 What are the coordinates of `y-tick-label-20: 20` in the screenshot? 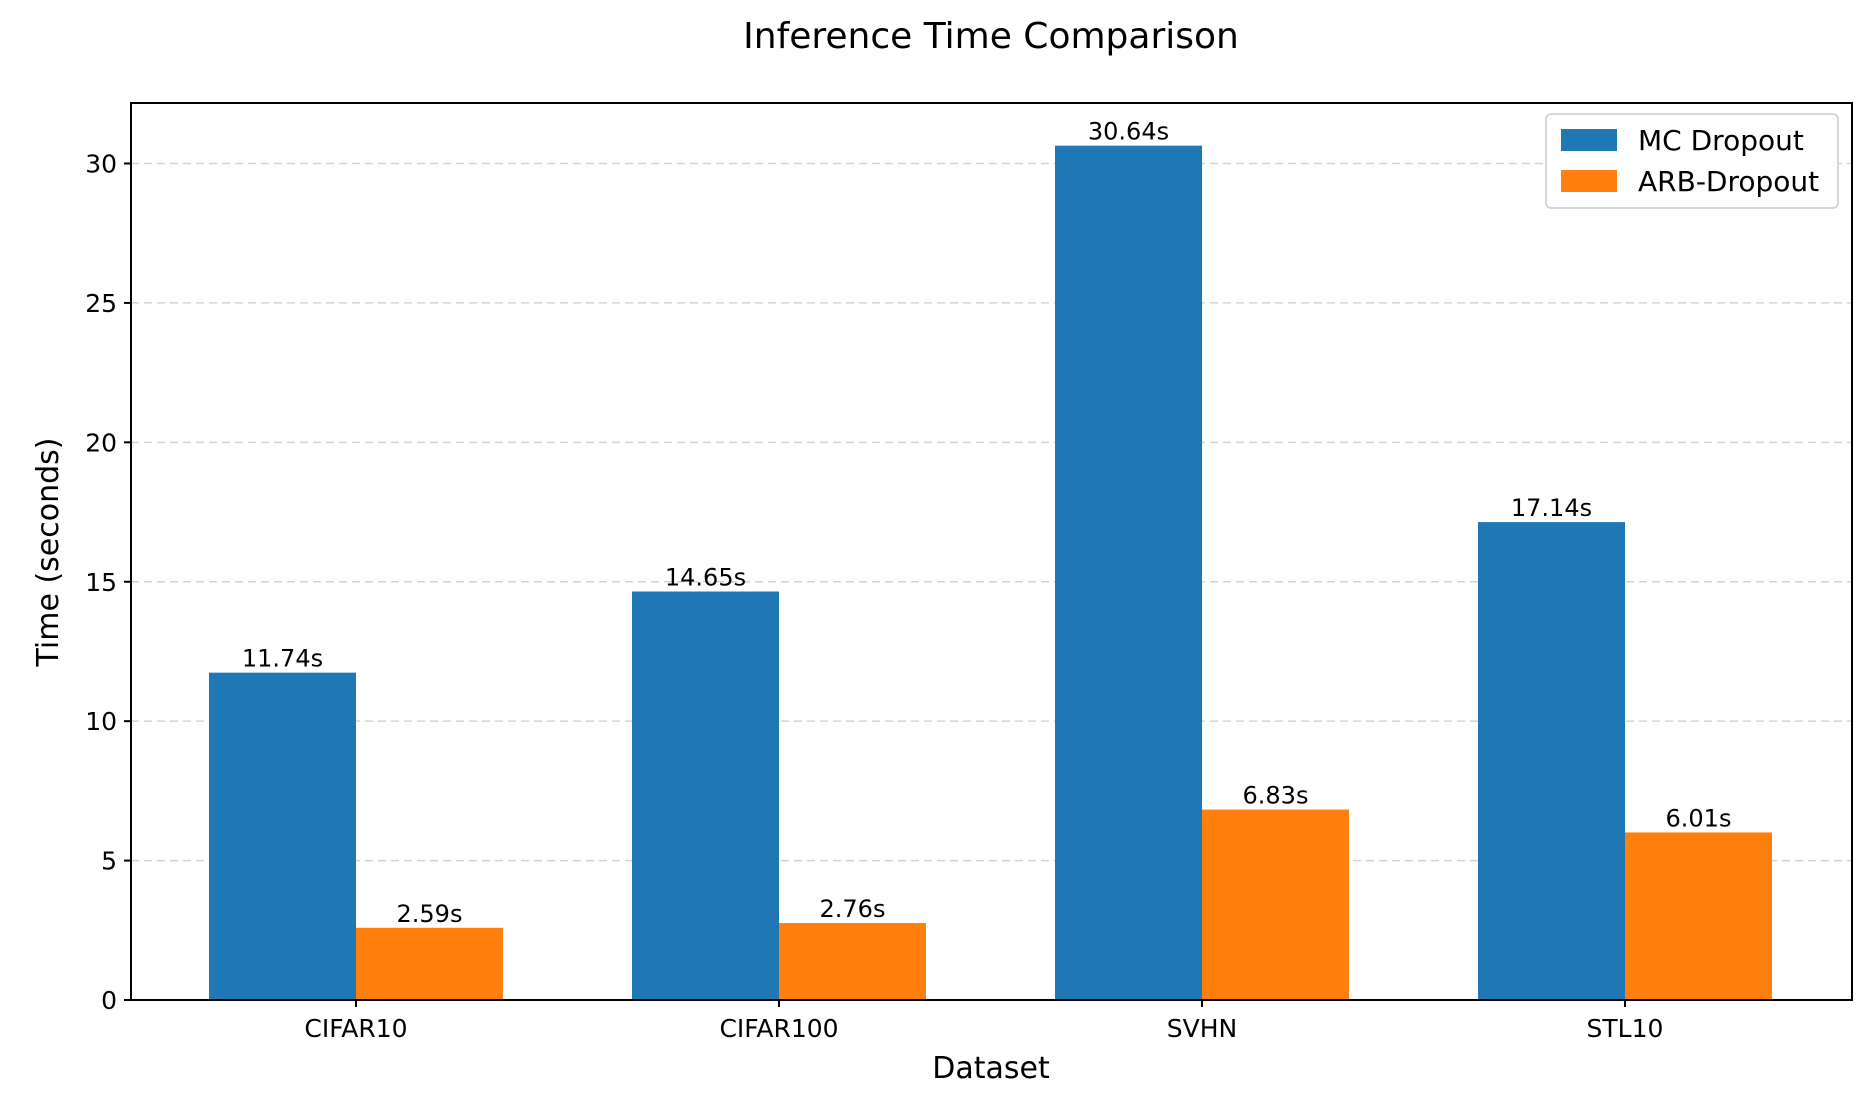 It's located at (101, 442).